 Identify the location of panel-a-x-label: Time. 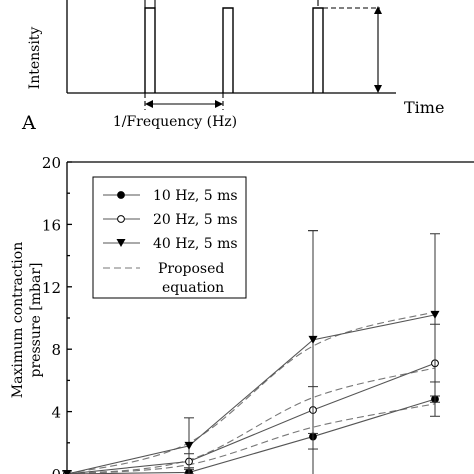
(424, 107).